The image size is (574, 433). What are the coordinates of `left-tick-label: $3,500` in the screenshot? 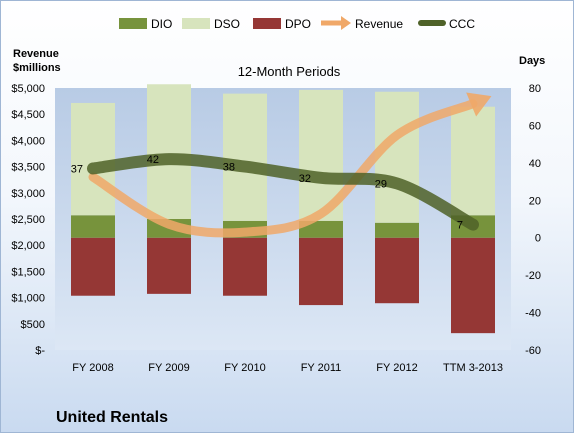 It's located at (28, 168).